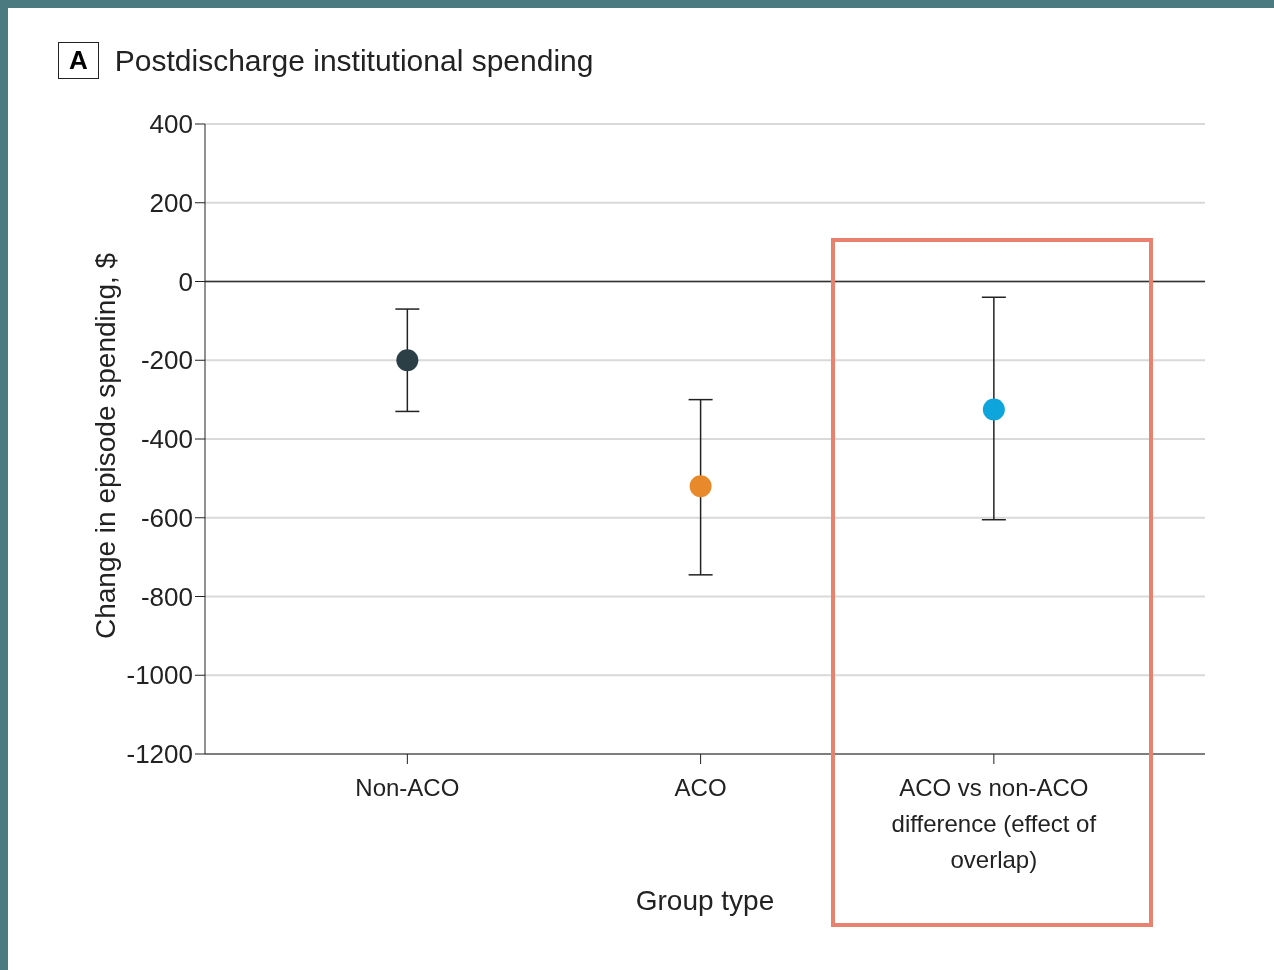 This screenshot has height=970, width=1274. I want to click on y-tick-label: 400, so click(171, 124).